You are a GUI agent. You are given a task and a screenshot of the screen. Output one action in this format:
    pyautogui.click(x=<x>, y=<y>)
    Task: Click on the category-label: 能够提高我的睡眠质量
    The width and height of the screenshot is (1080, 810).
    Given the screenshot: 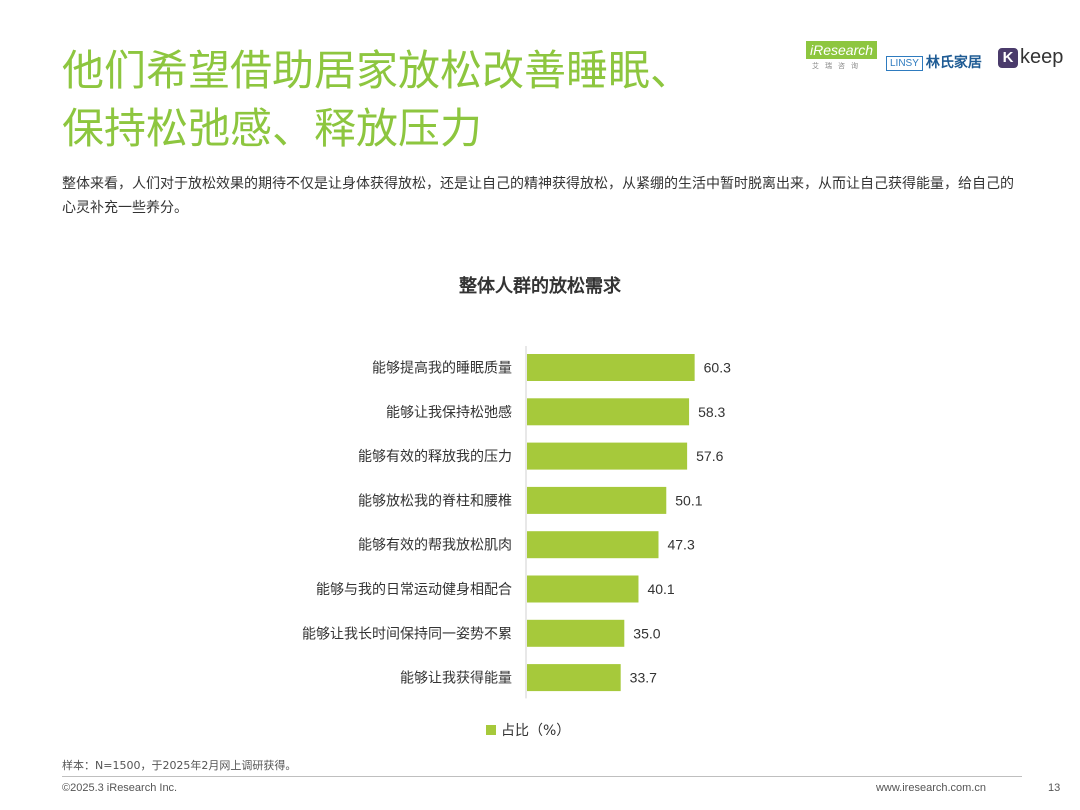 What is the action you would take?
    pyautogui.click(x=442, y=368)
    